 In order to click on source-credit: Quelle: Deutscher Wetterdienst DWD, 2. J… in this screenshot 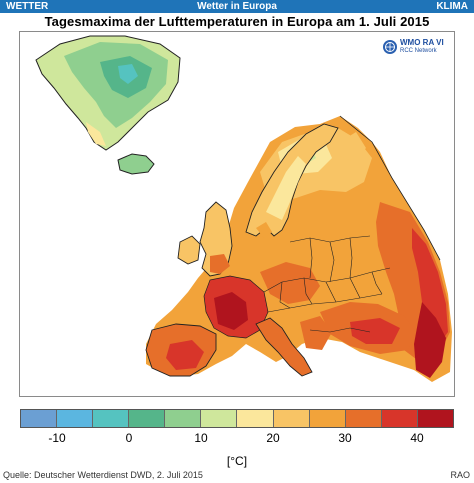, I will do `click(103, 475)`.